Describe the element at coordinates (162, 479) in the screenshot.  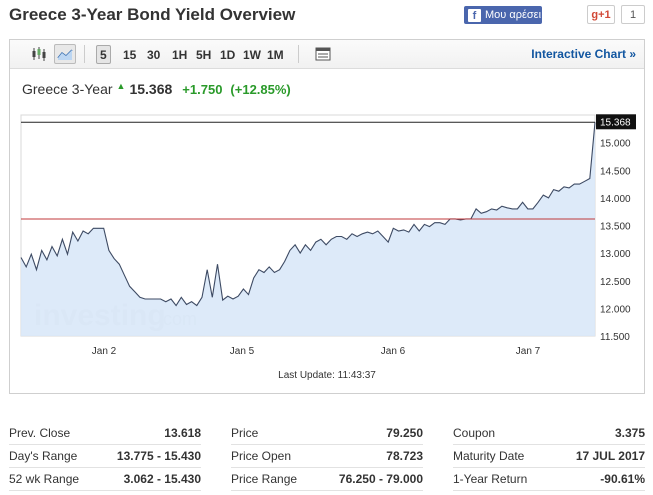
I see `stats-value: 3.062 - 15.430` at that location.